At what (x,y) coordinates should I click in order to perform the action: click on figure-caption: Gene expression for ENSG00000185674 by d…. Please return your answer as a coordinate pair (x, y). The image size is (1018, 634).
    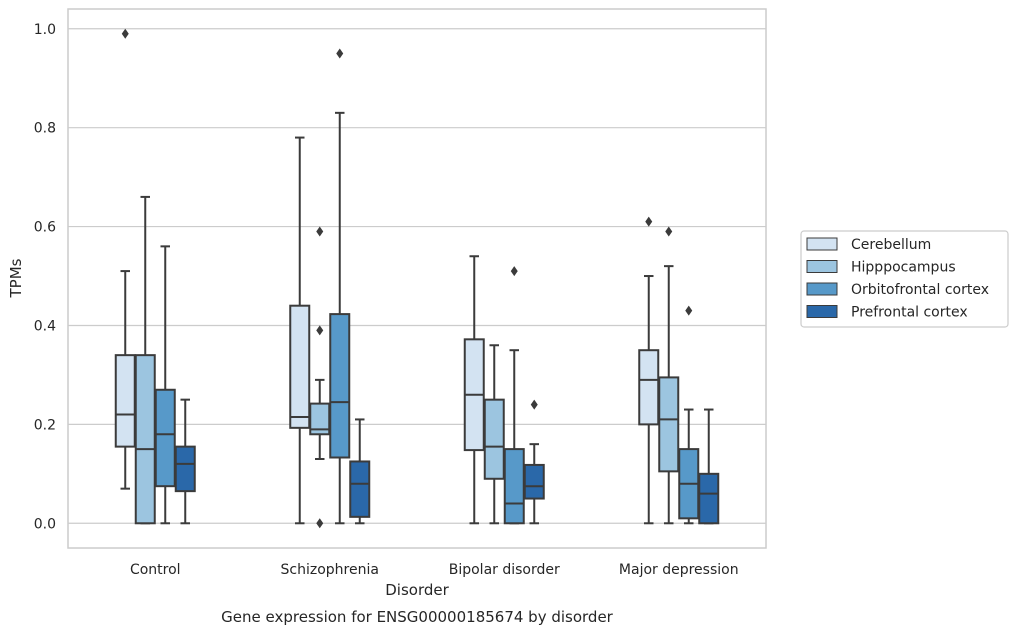
    Looking at the image, I should click on (417, 617).